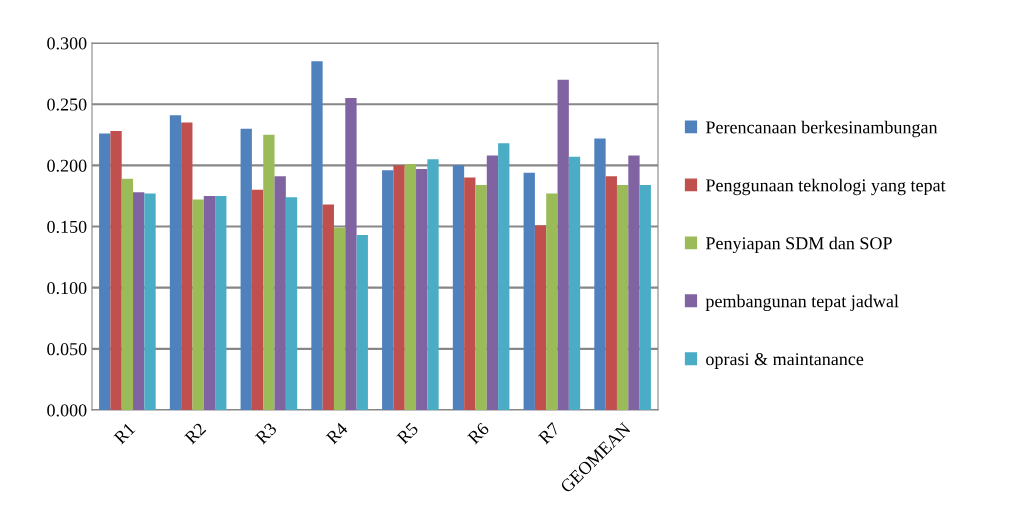 This screenshot has width=1014, height=525. What do you see at coordinates (549, 433) in the screenshot?
I see `x-tick-label: R7` at bounding box center [549, 433].